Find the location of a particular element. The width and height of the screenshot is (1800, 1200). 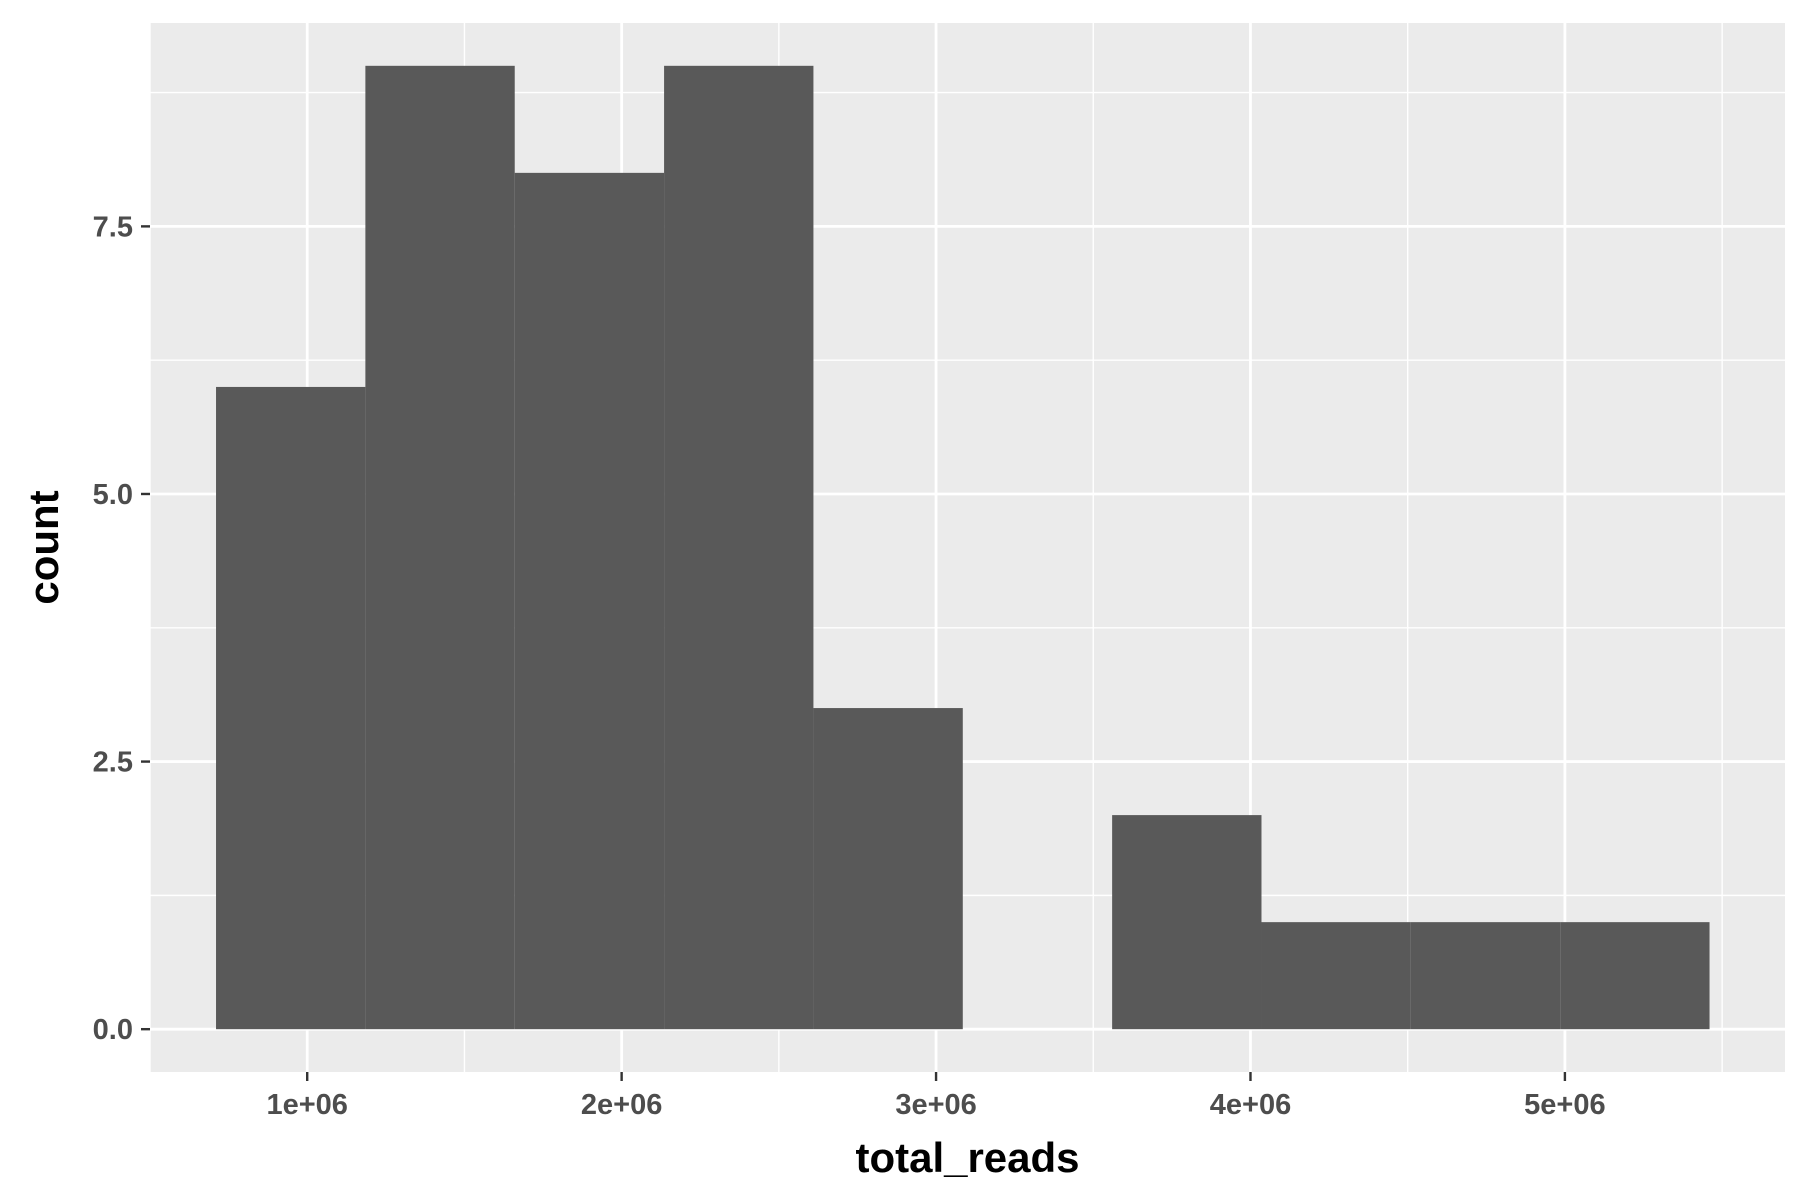

y-axis: 0.0 2.5 5.0 7.5 is located at coordinates (121, 628).